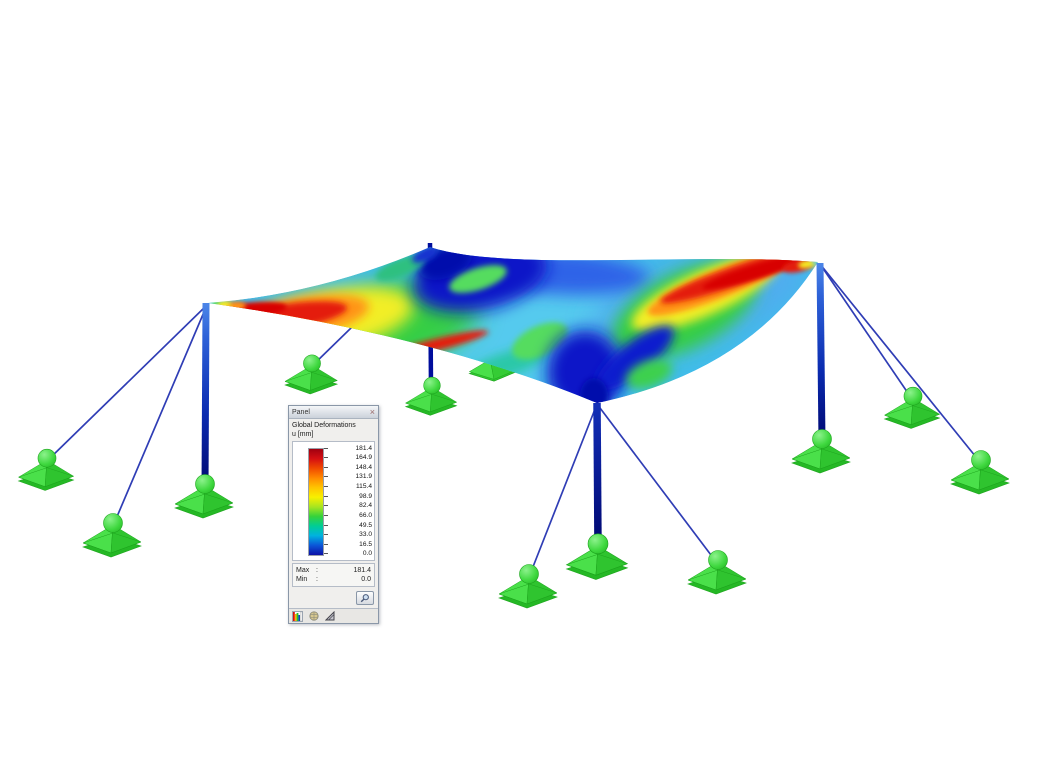 This screenshot has height=780, width=1040. Describe the element at coordinates (348, 515) in the screenshot. I see `scale-tick: 66.0` at that location.